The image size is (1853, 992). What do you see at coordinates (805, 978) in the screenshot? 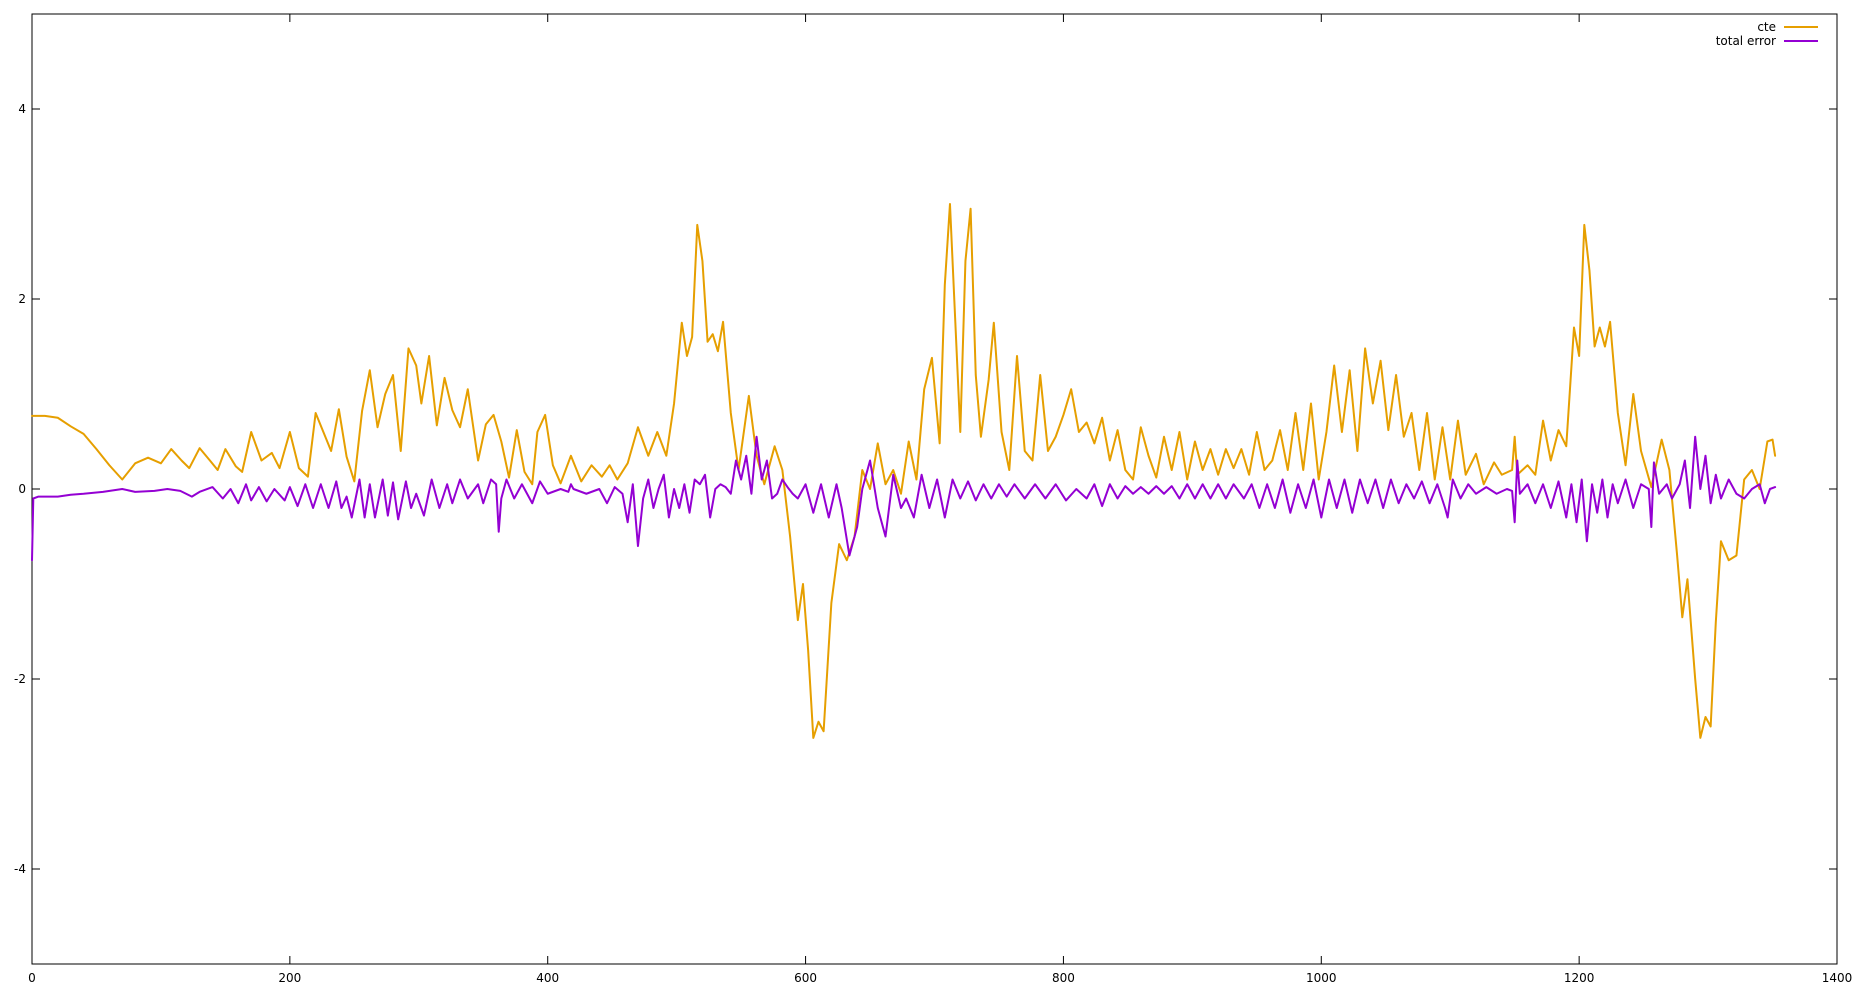
I see `x-tick-label: 600` at bounding box center [805, 978].